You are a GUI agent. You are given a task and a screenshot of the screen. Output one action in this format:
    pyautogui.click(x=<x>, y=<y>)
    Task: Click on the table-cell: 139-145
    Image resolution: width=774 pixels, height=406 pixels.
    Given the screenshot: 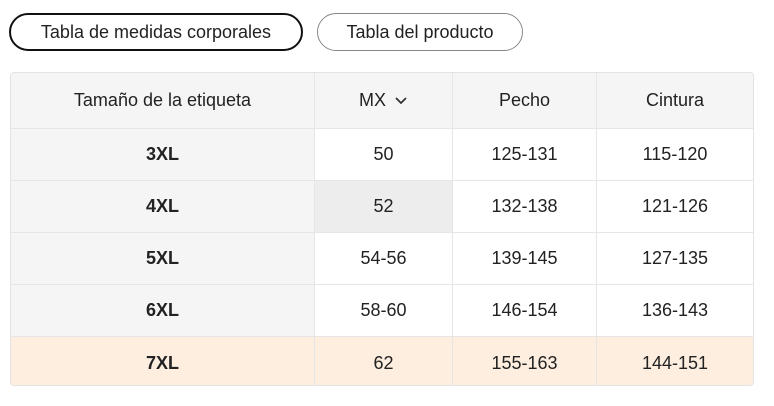 What is the action you would take?
    pyautogui.click(x=525, y=258)
    